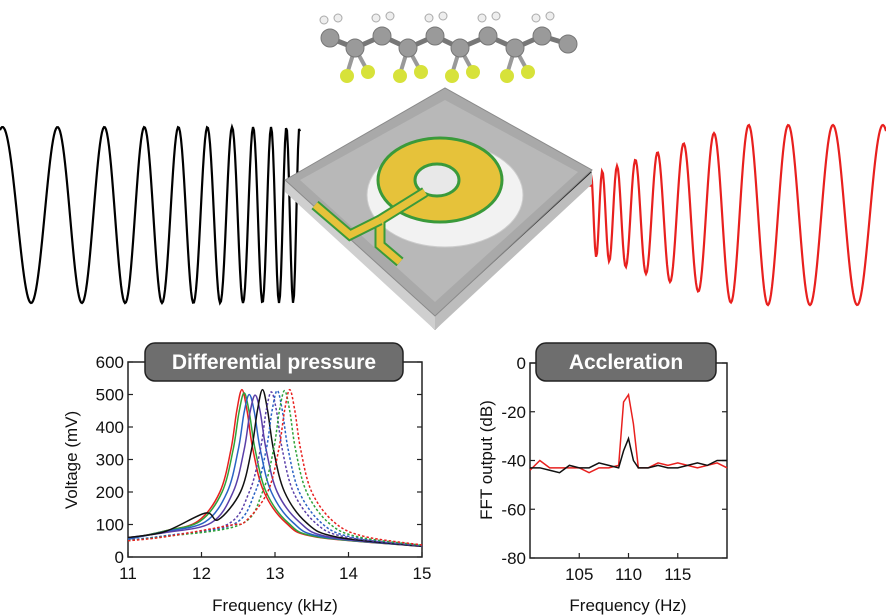 This screenshot has height=616, width=886. What do you see at coordinates (71, 460) in the screenshot?
I see `y-axis-label: Voltage (mV)` at bounding box center [71, 460].